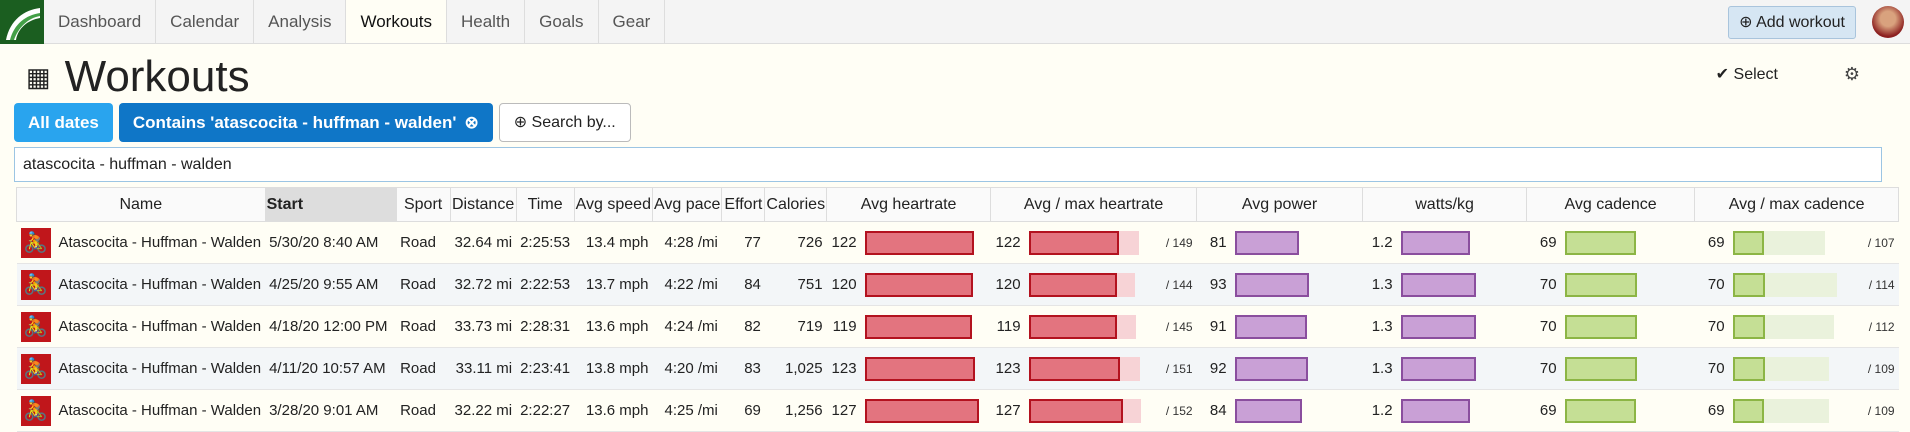 This screenshot has height=432, width=1910. Describe the element at coordinates (486, 21) in the screenshot. I see `nav-tab: Health` at that location.